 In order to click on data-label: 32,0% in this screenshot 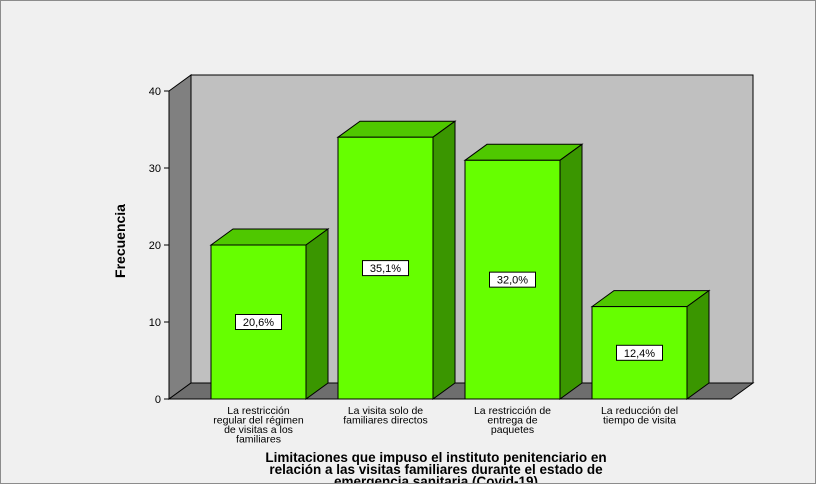, I will do `click(512, 281)`.